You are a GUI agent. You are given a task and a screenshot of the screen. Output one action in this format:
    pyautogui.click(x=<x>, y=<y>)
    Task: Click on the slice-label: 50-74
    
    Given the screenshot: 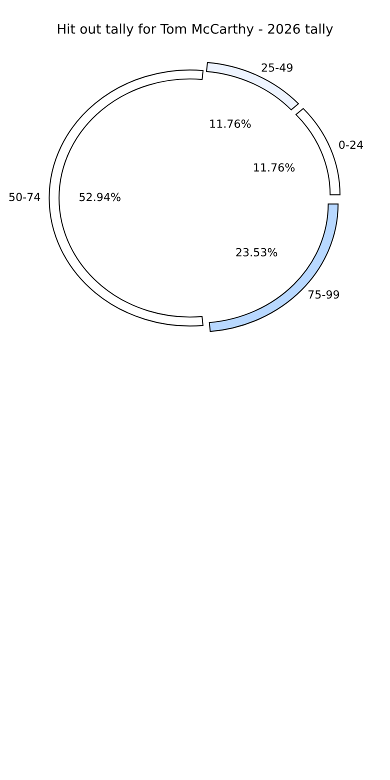 What is the action you would take?
    pyautogui.click(x=24, y=197)
    